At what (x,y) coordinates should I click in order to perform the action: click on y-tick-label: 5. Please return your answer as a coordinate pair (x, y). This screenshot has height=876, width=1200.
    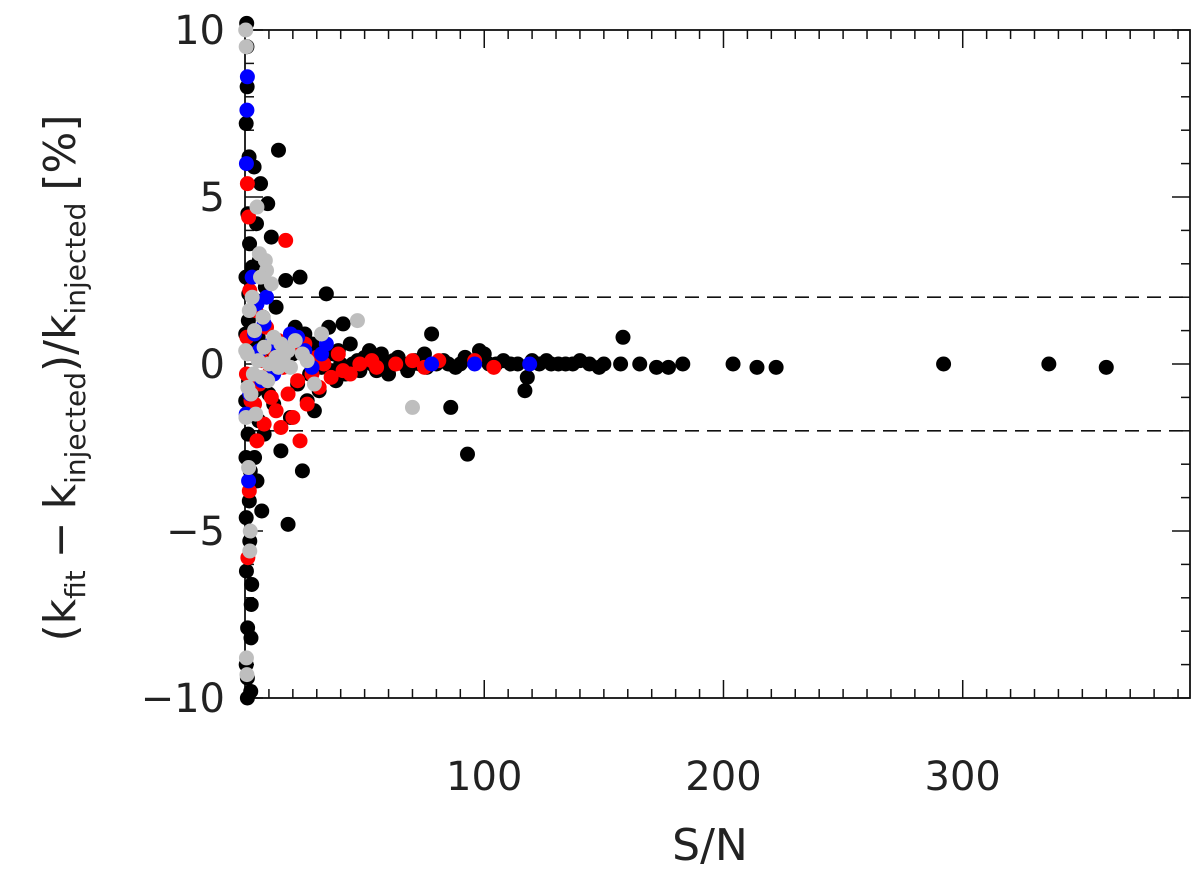
    Looking at the image, I should click on (212, 198).